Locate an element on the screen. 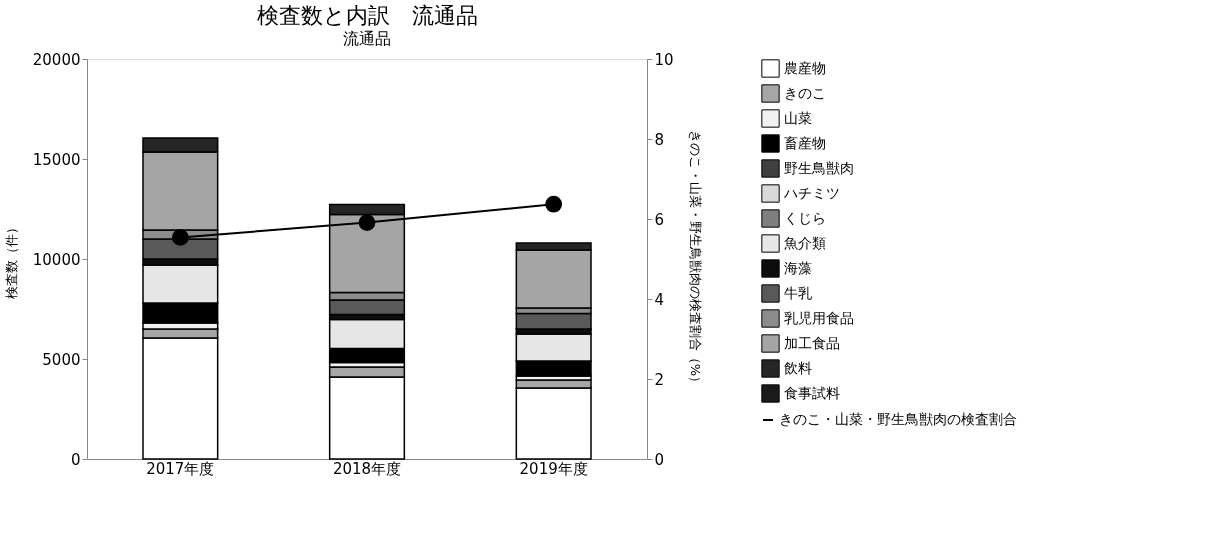 The width and height of the screenshot is (1229, 546). legend-label: 野生鳥獣肉 is located at coordinates (819, 167).